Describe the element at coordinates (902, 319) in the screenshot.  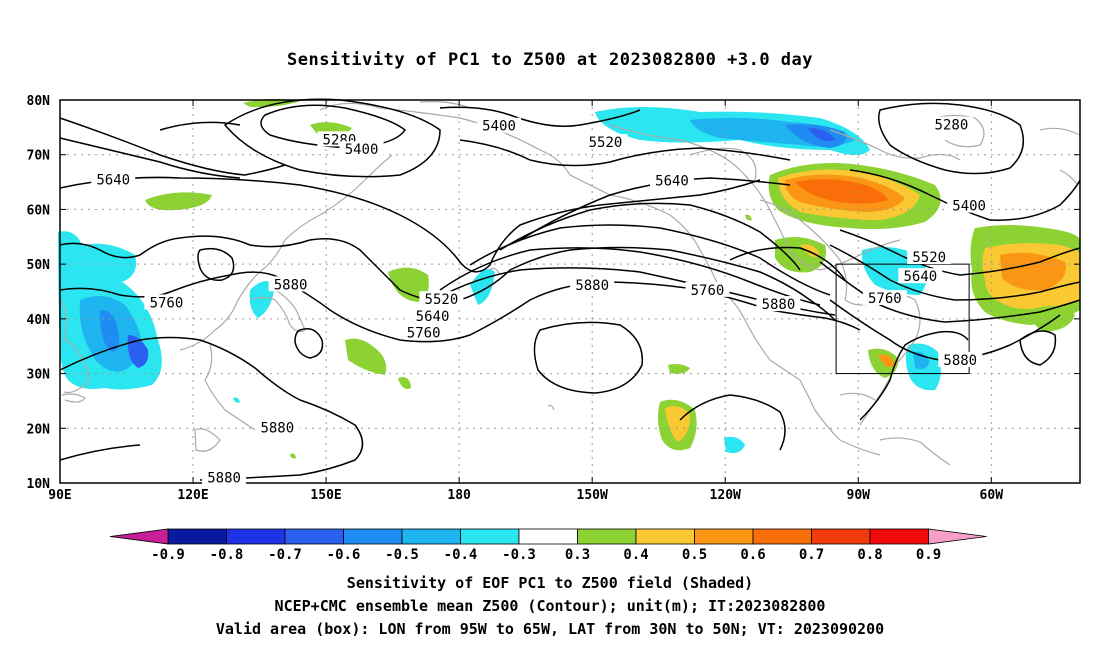
I see `valid-area-box` at that location.